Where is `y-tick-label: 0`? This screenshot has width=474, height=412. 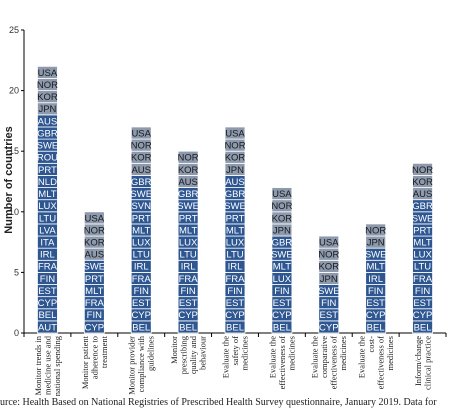
y-tick-label: 0 is located at coordinates (16, 333).